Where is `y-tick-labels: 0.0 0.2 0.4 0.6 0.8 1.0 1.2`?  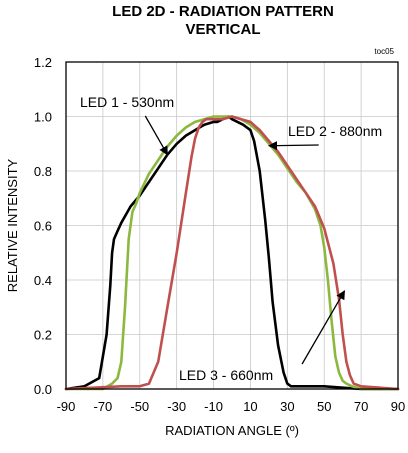
y-tick-labels: 0.0 0.2 0.4 0.6 0.8 1.0 1.2 is located at coordinates (43, 226).